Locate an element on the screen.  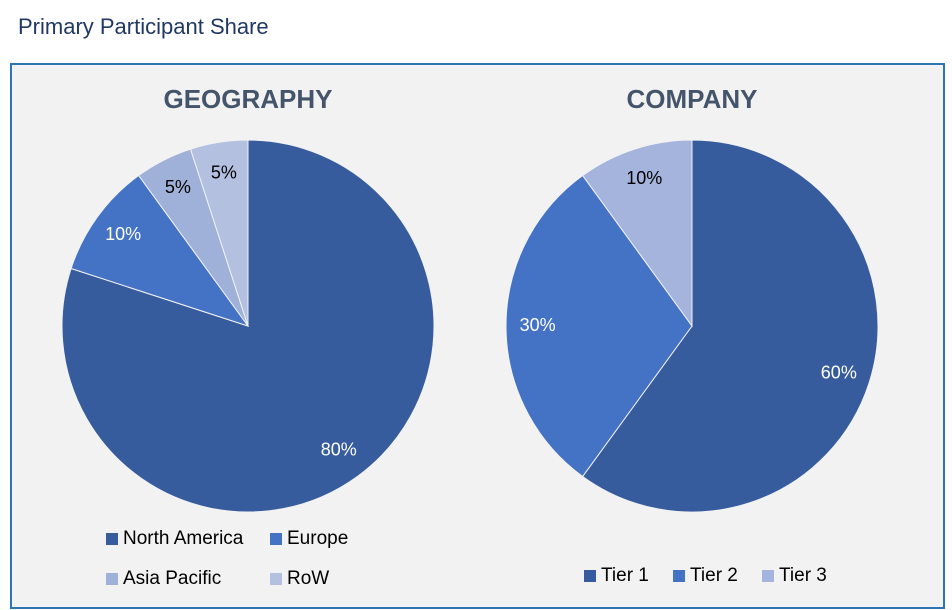
legend-label: Europe is located at coordinates (317, 538).